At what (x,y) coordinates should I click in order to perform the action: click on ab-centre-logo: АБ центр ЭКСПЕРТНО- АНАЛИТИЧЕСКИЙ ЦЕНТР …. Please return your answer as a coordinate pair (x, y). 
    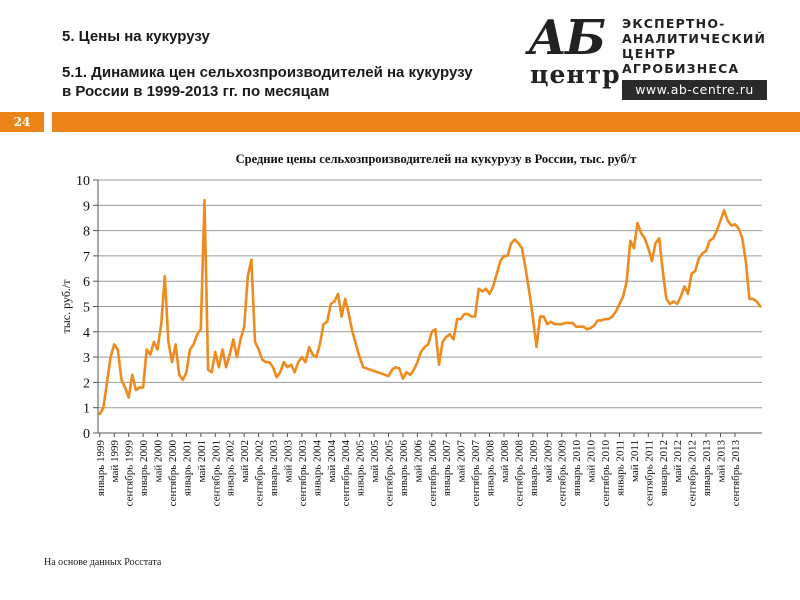
    Looking at the image, I should click on (647, 57).